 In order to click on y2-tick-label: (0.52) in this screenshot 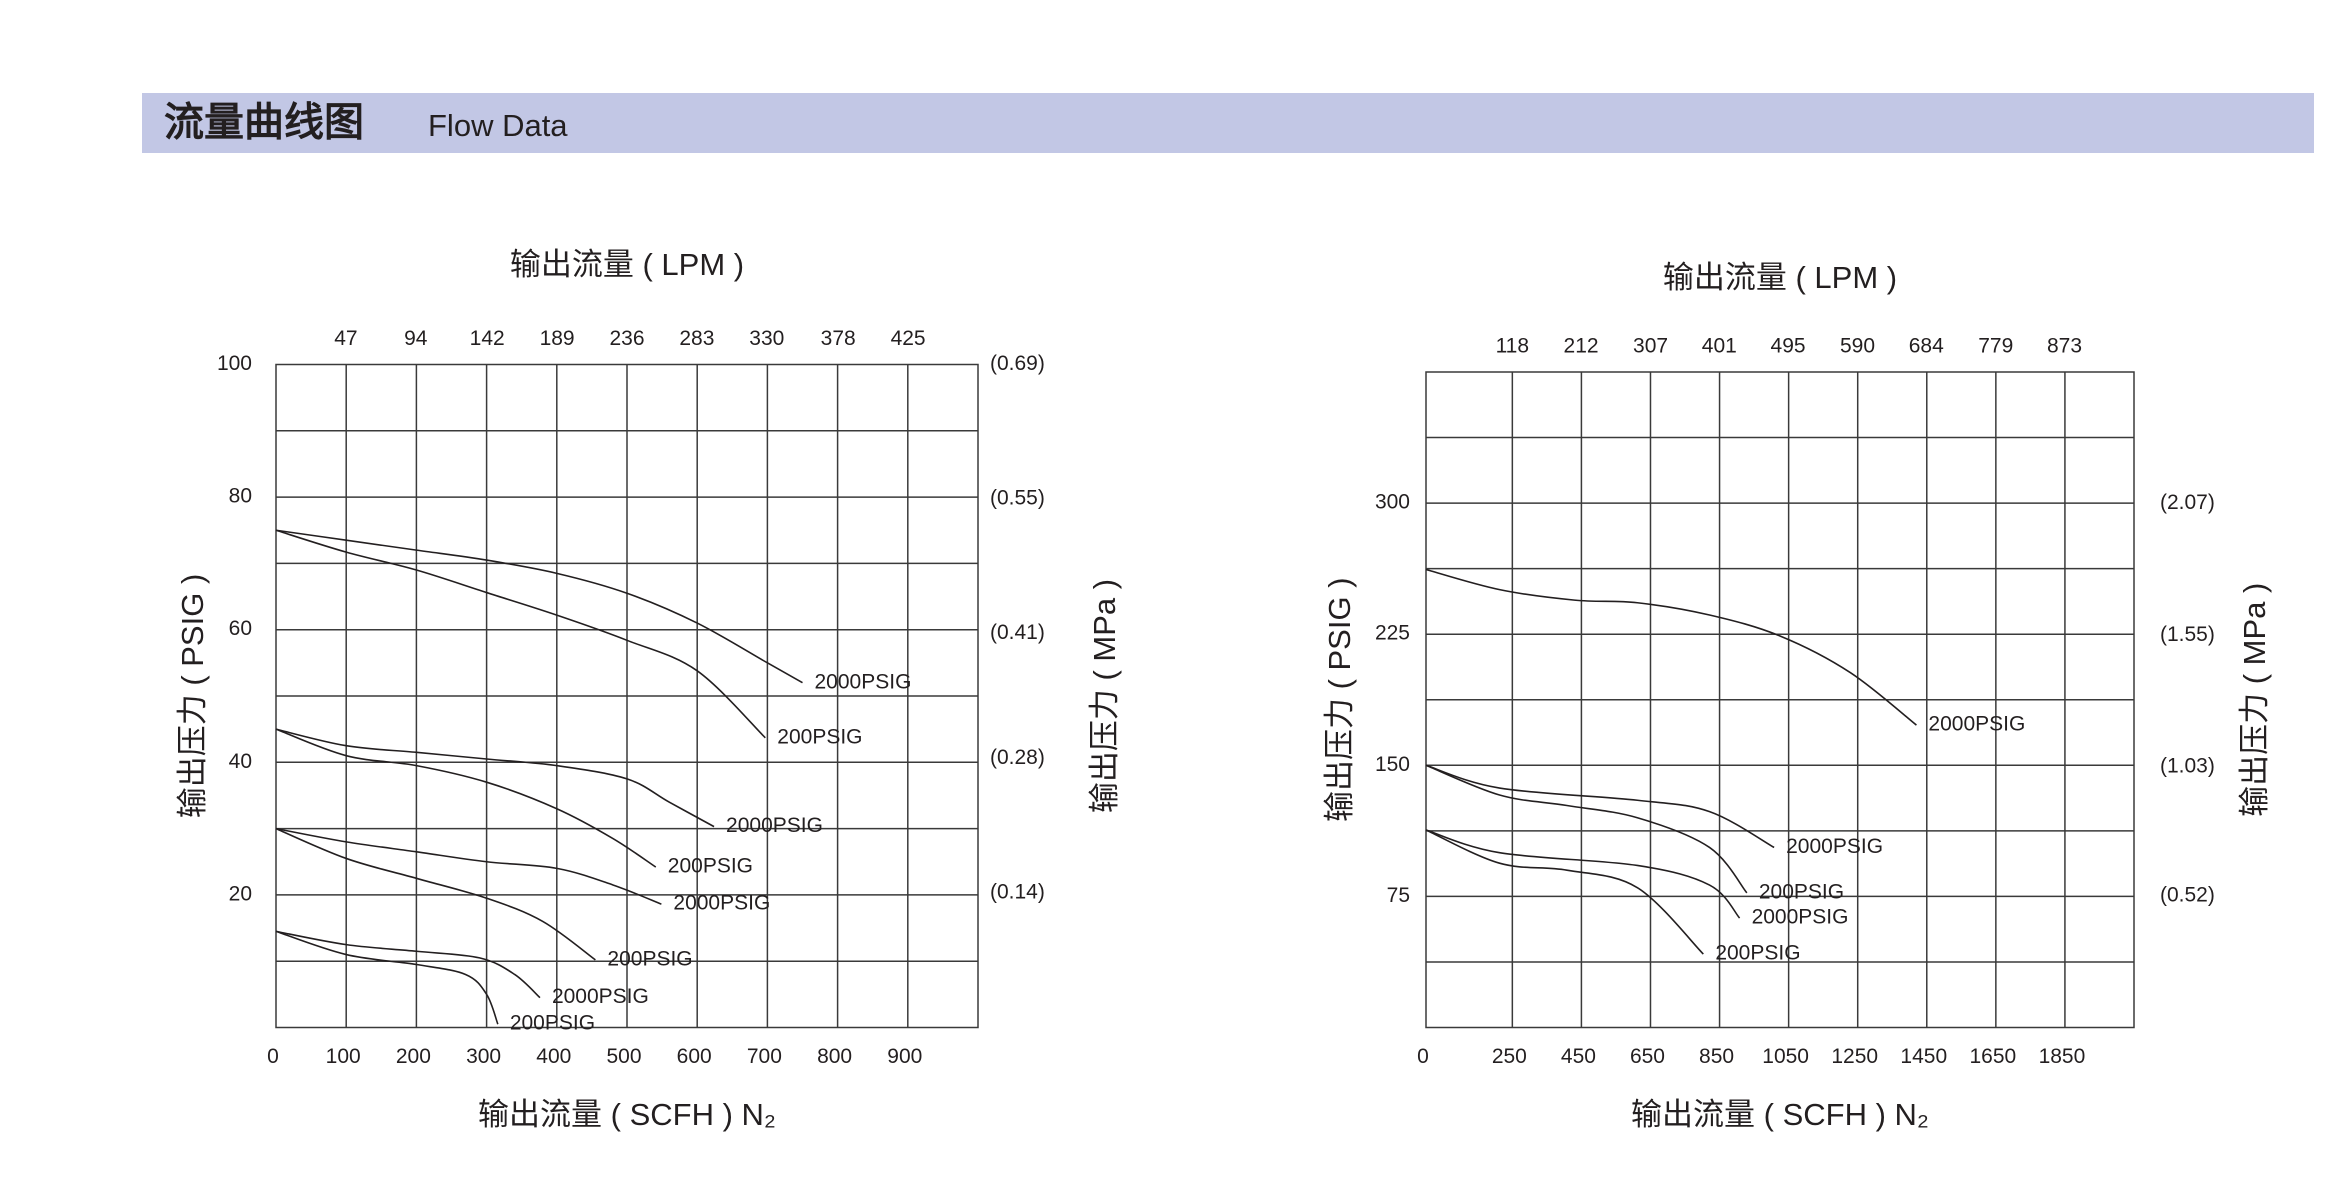, I will do `click(2187, 894)`.